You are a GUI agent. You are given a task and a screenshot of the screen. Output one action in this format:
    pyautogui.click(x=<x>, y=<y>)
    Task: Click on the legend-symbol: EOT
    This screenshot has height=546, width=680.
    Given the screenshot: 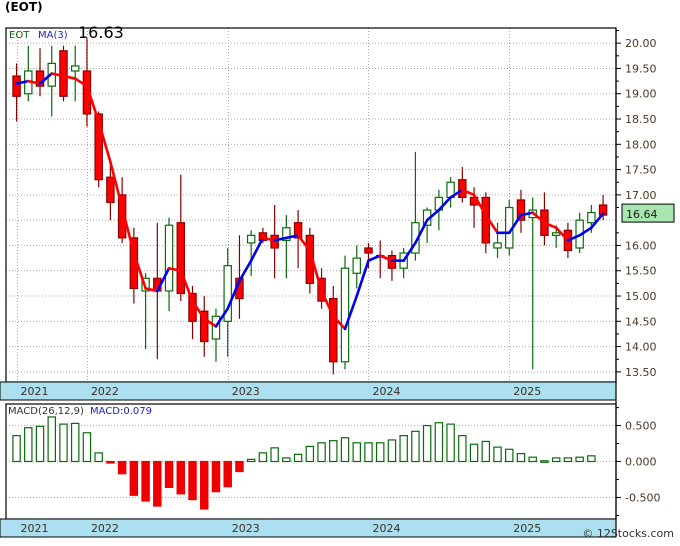 What is the action you would take?
    pyautogui.click(x=19, y=35)
    